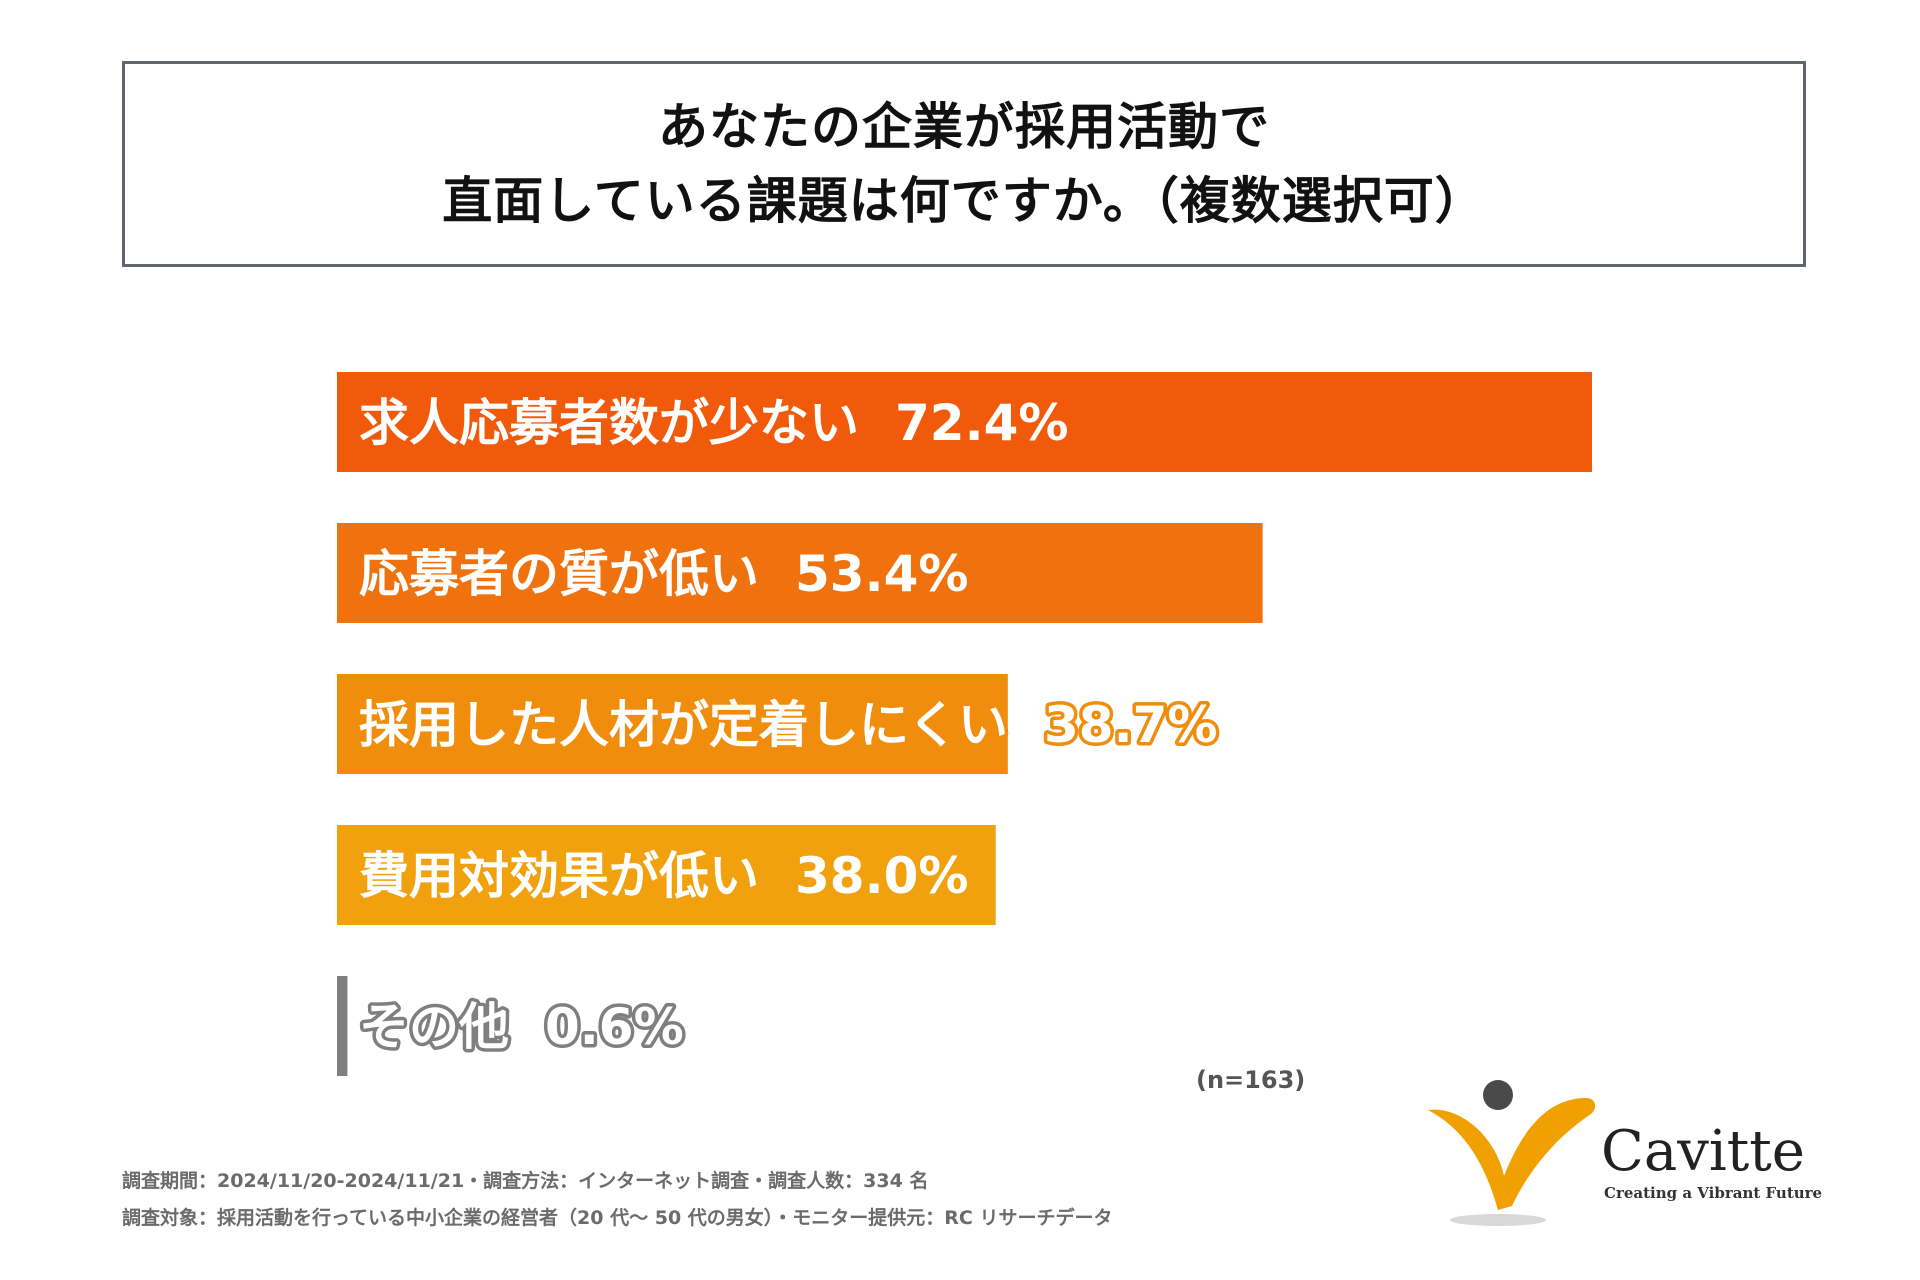 Image resolution: width=1920 pixels, height=1280 pixels. Describe the element at coordinates (1703, 1151) in the screenshot. I see `logo-wordmark: Cavitte` at that location.